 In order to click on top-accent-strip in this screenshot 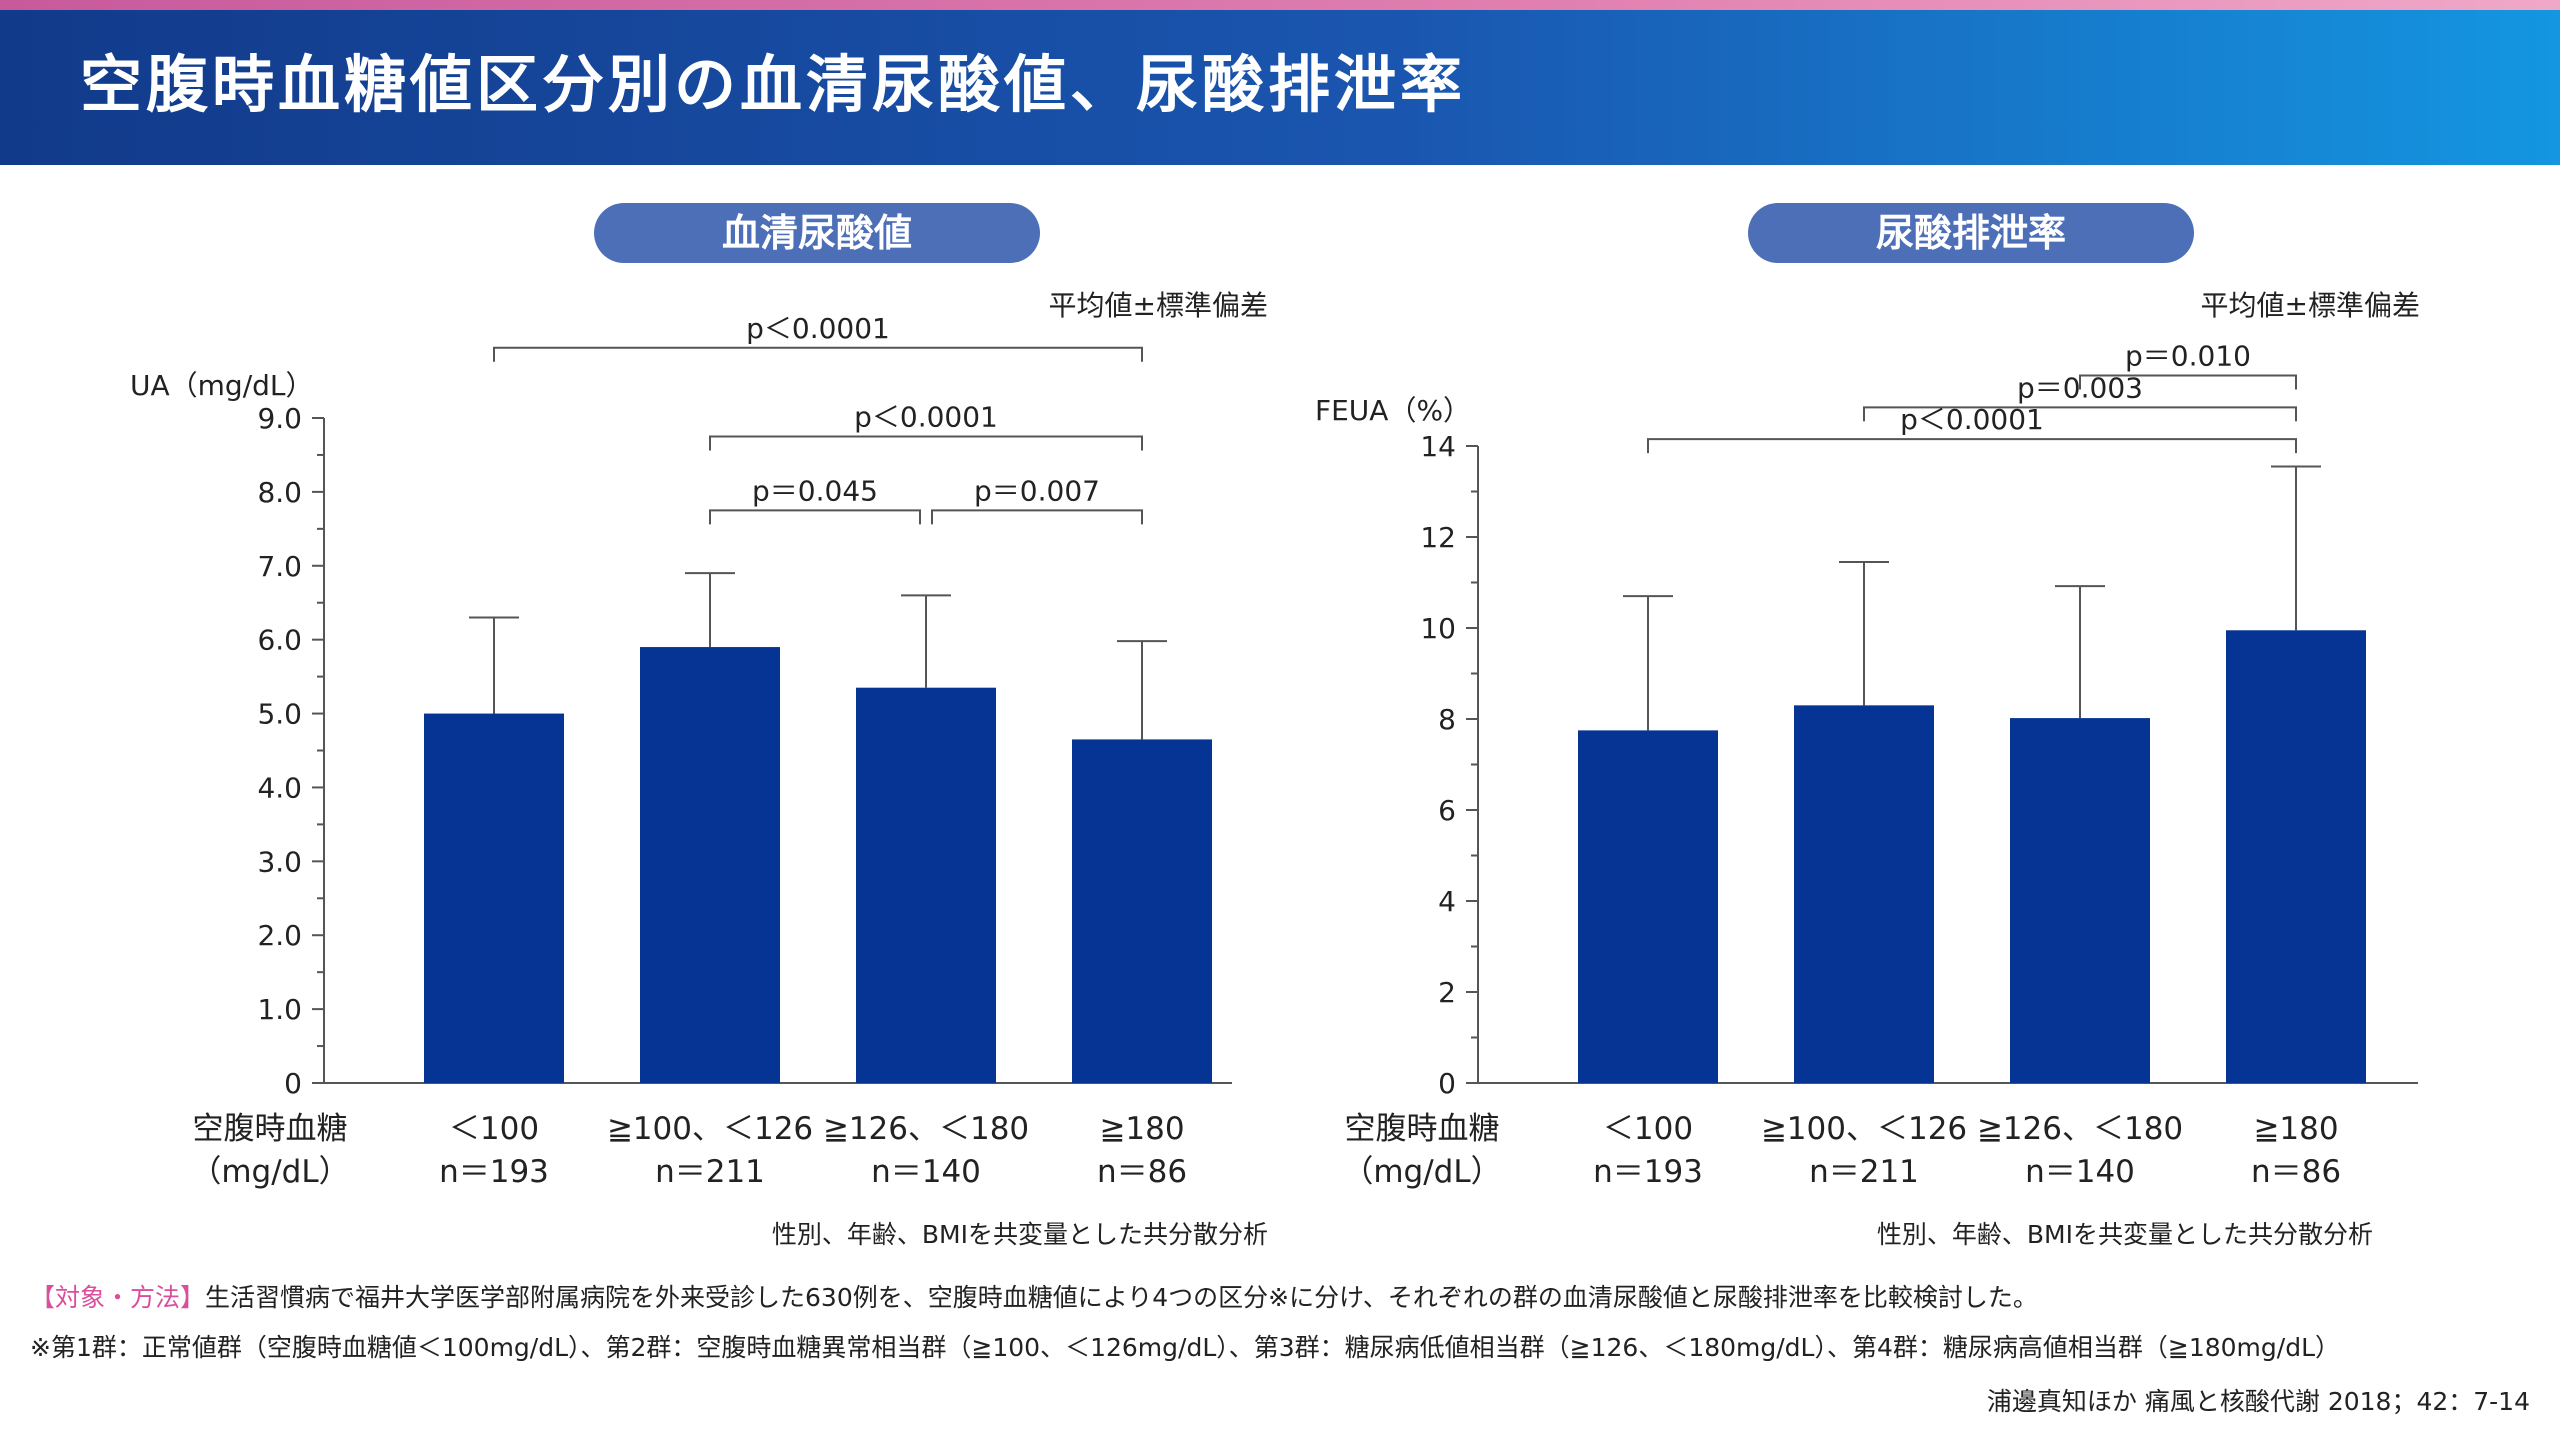, I will do `click(1280, 5)`.